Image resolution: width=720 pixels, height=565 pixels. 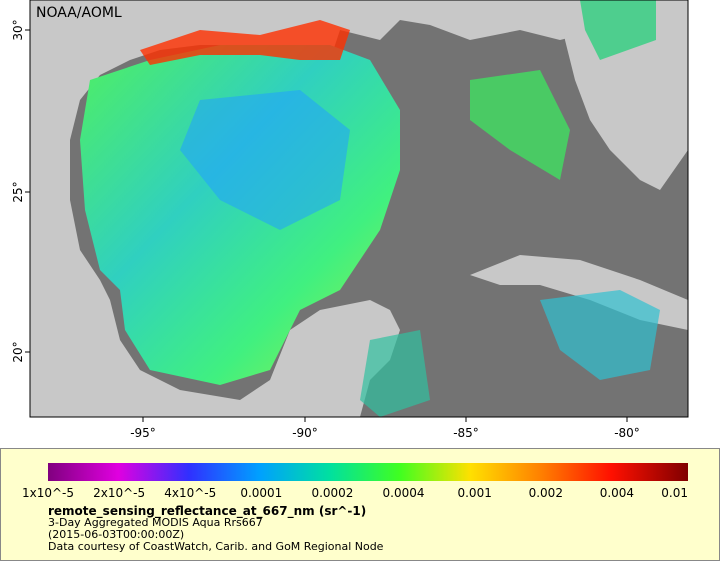 I want to click on data-coast, so click(x=245, y=42).